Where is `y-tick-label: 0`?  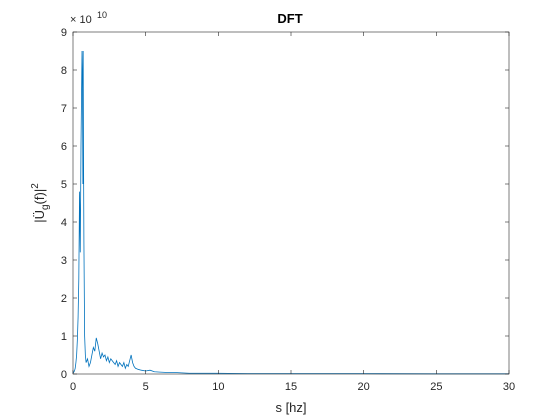
y-tick-label: 0 is located at coordinates (64, 375).